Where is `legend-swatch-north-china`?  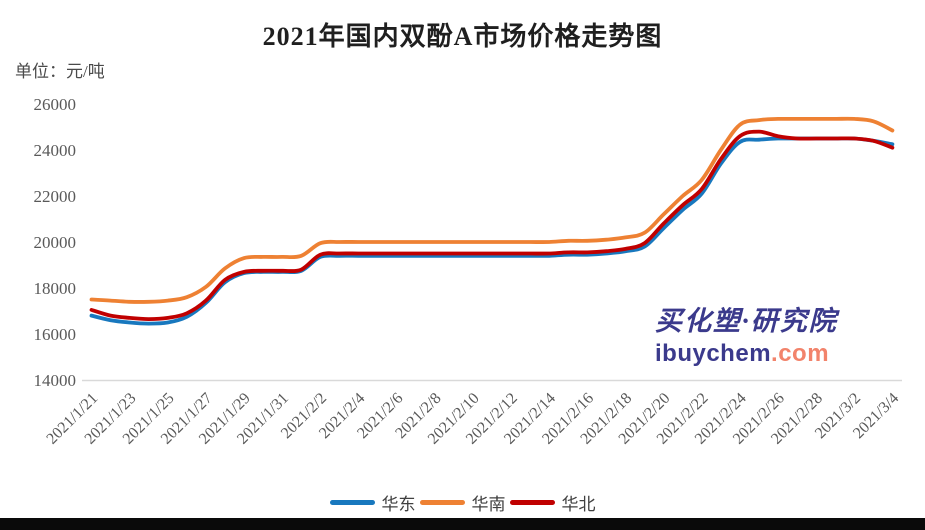 legend-swatch-north-china is located at coordinates (532, 502).